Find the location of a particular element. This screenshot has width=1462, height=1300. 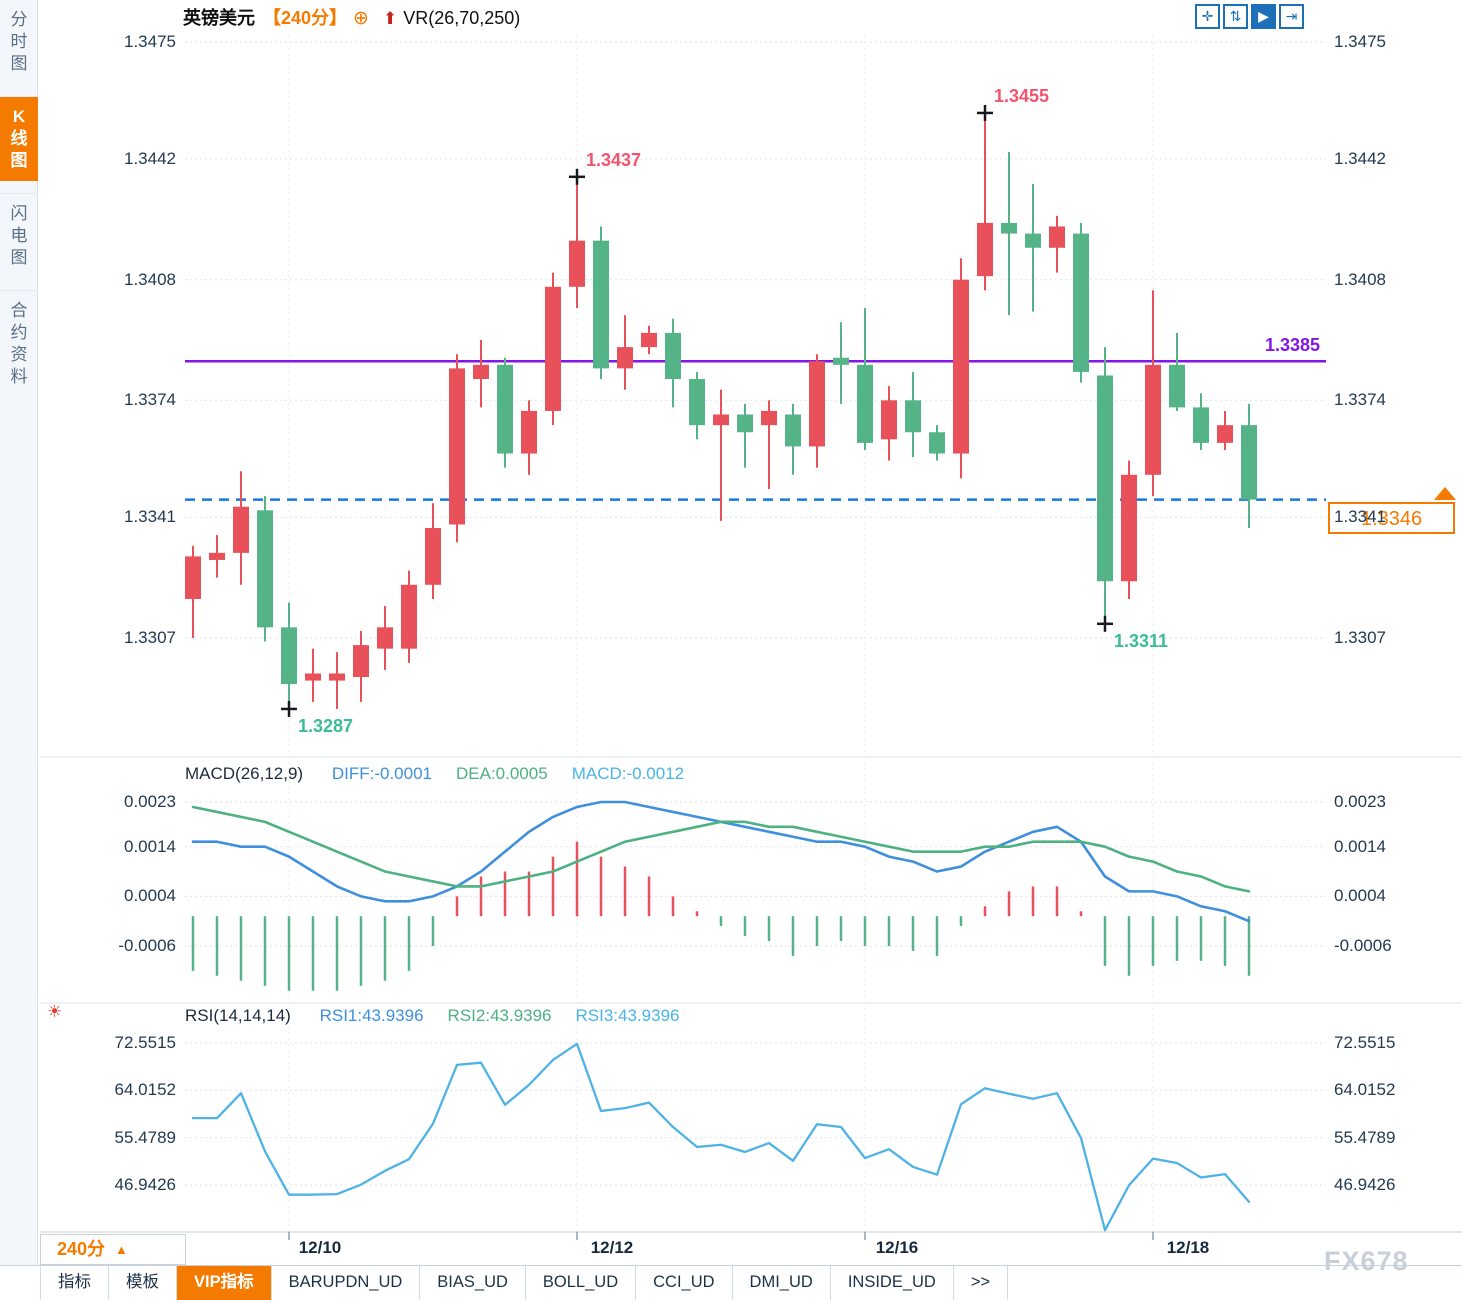

sidebar-tab-2: K 线 图 is located at coordinates (19, 138).